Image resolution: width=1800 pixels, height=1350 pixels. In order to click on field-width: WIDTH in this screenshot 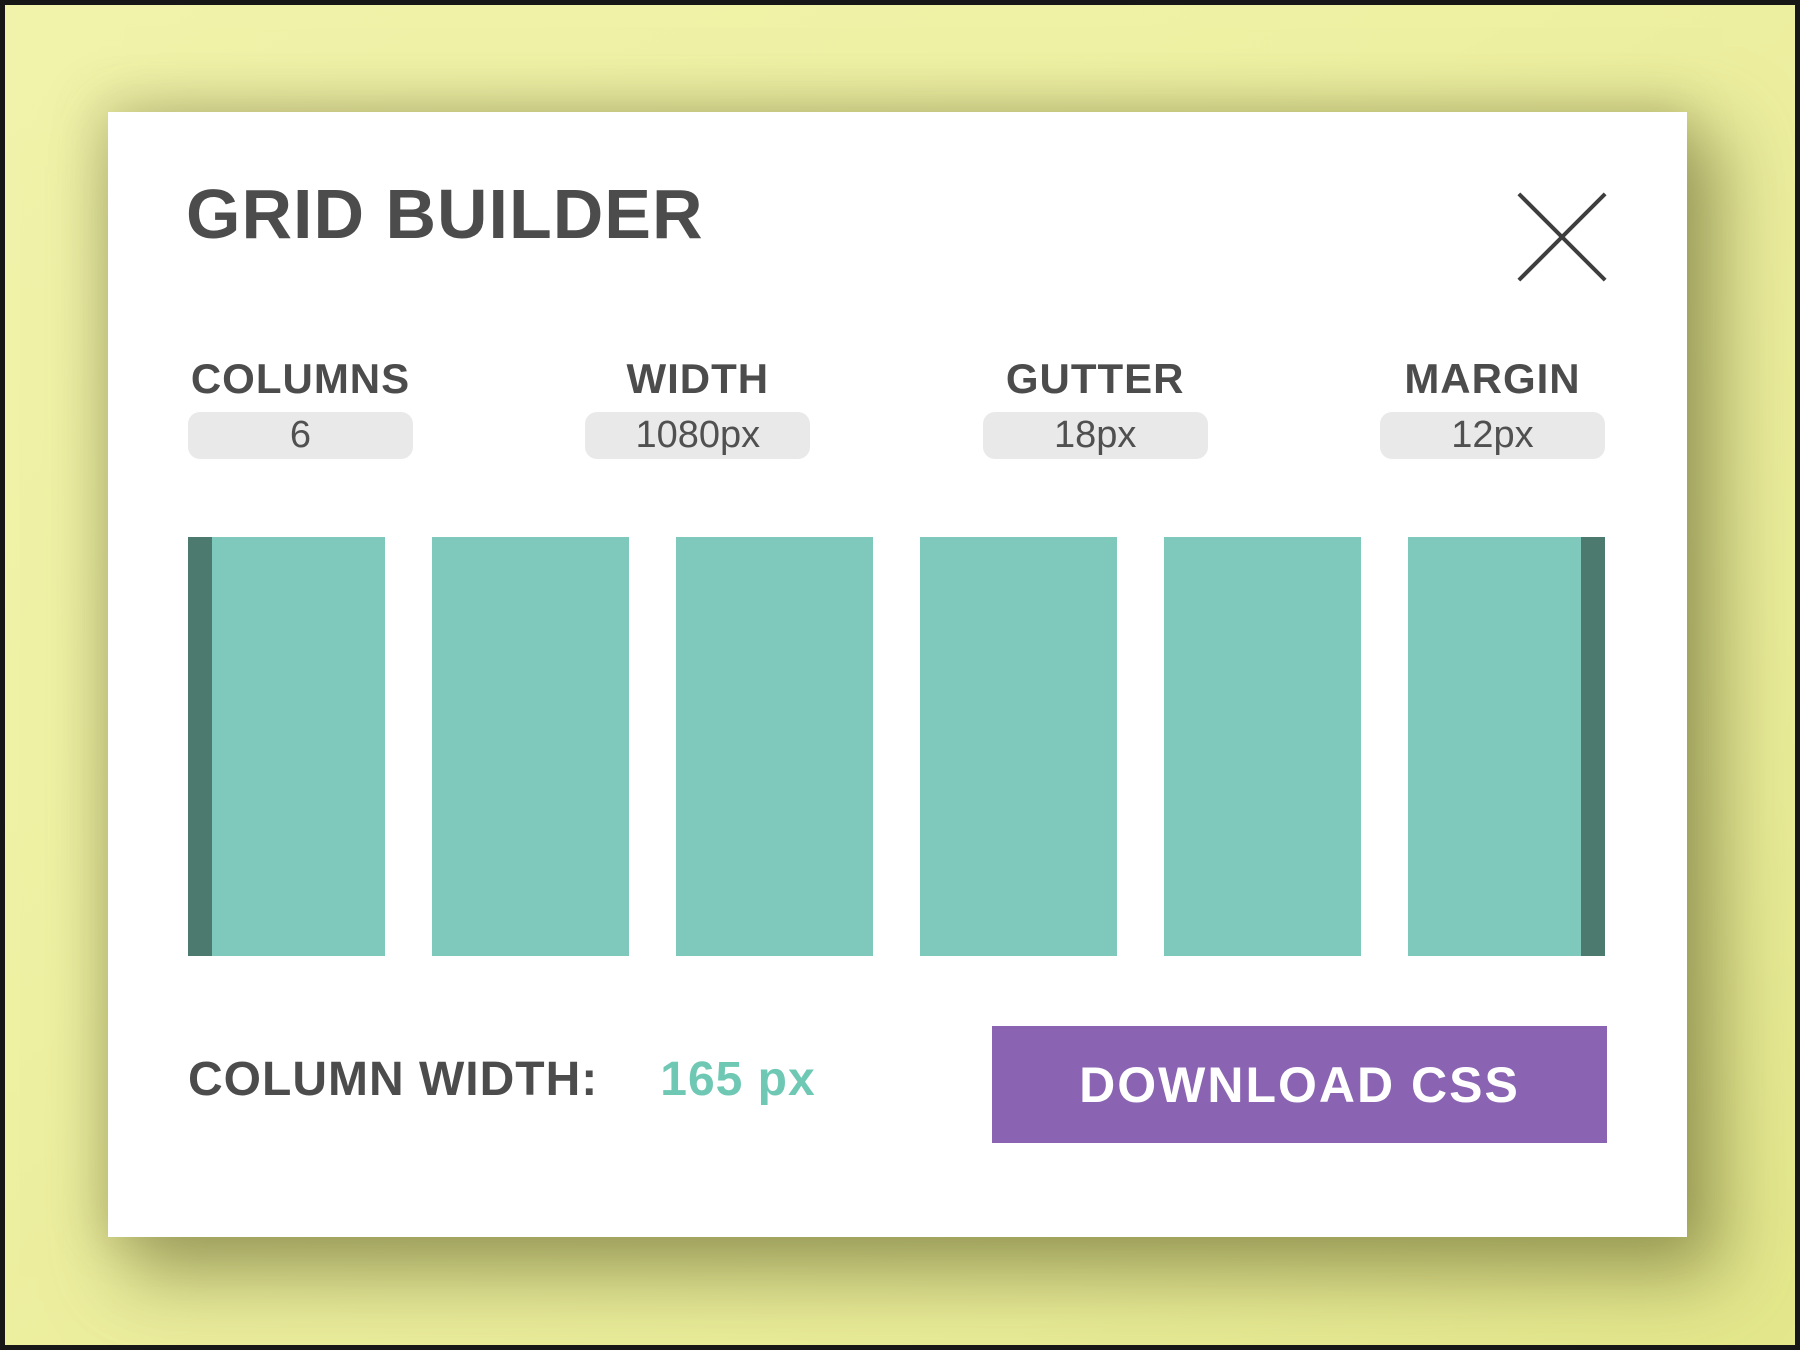, I will do `click(698, 407)`.